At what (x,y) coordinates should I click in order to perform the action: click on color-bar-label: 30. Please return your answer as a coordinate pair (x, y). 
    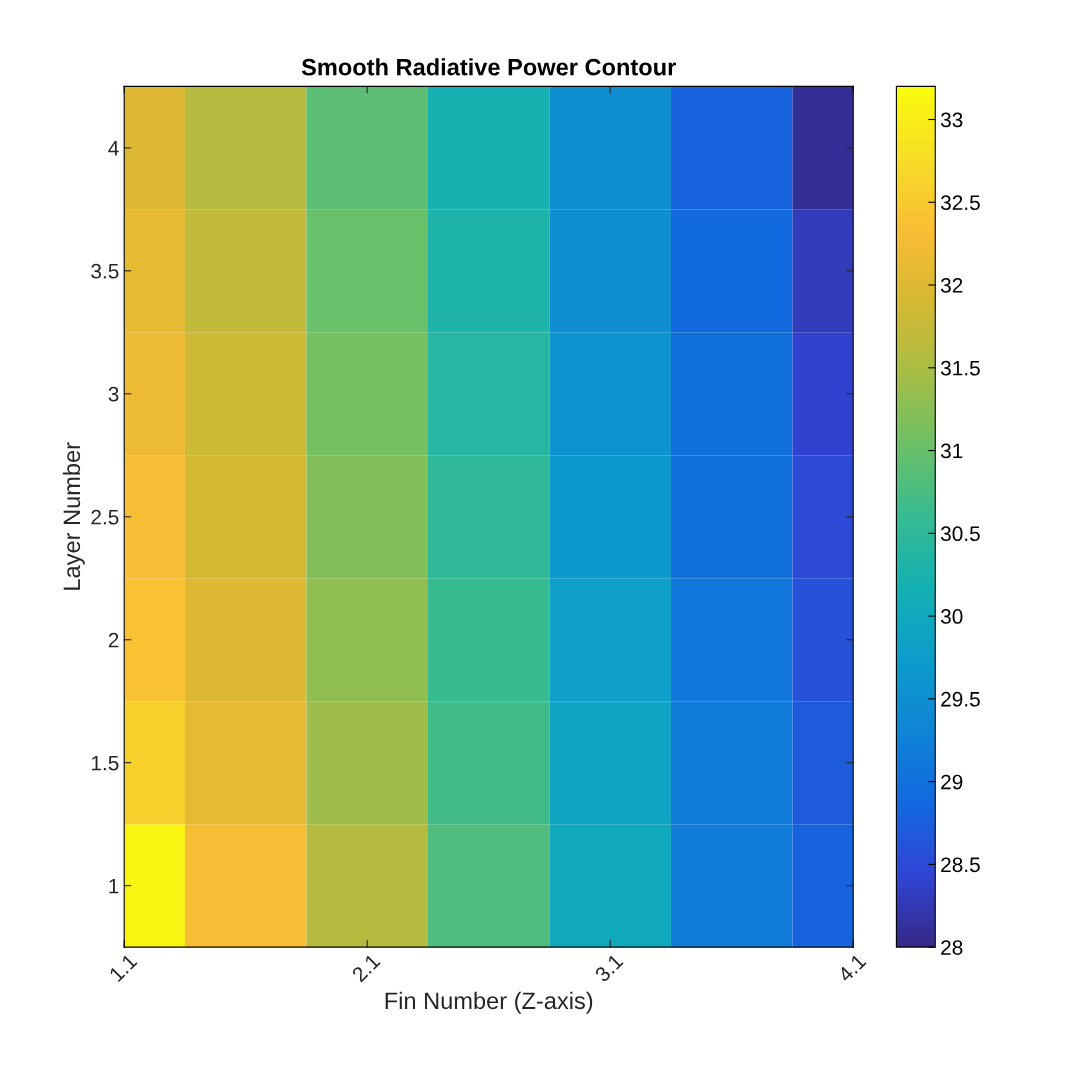
    Looking at the image, I should click on (951, 616).